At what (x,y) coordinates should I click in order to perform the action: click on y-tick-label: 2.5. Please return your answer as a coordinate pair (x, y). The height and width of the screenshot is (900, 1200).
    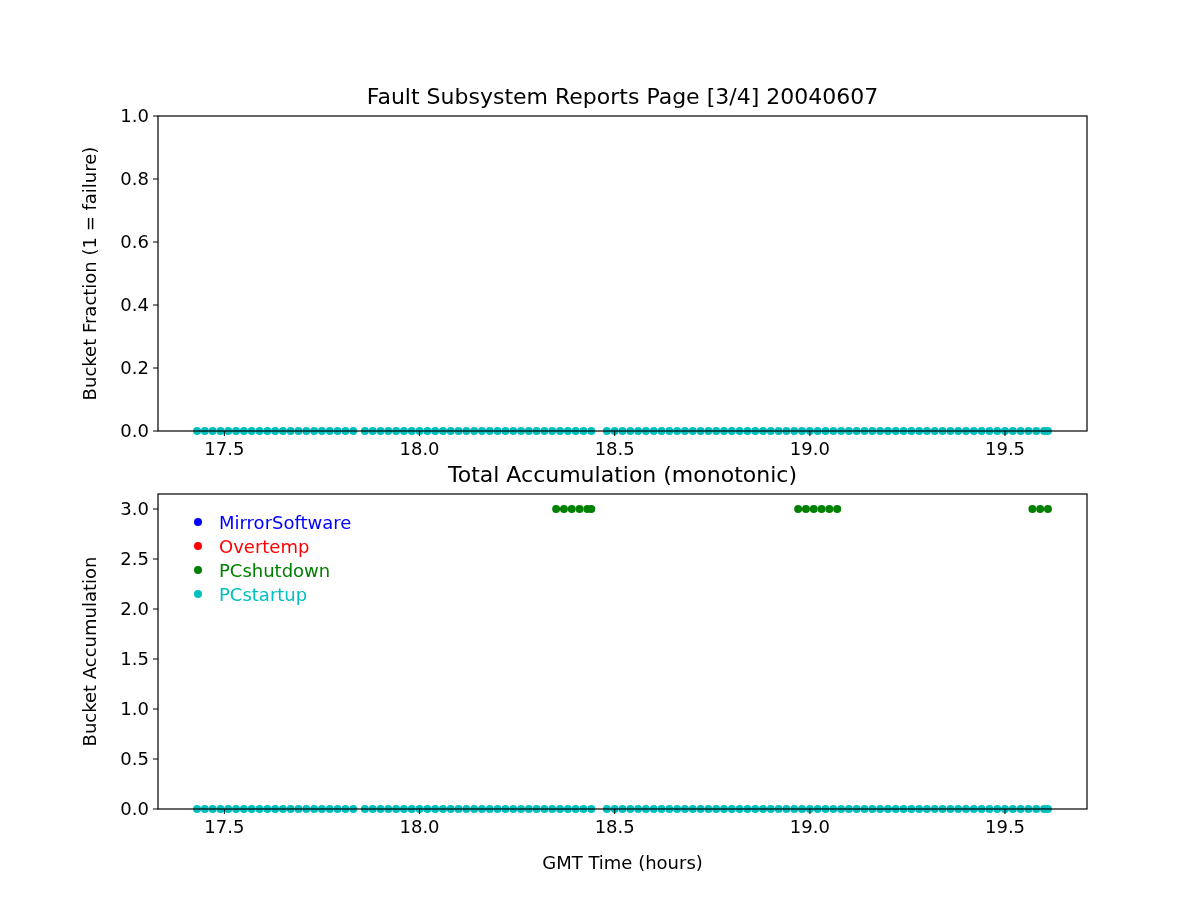
    Looking at the image, I should click on (134, 558).